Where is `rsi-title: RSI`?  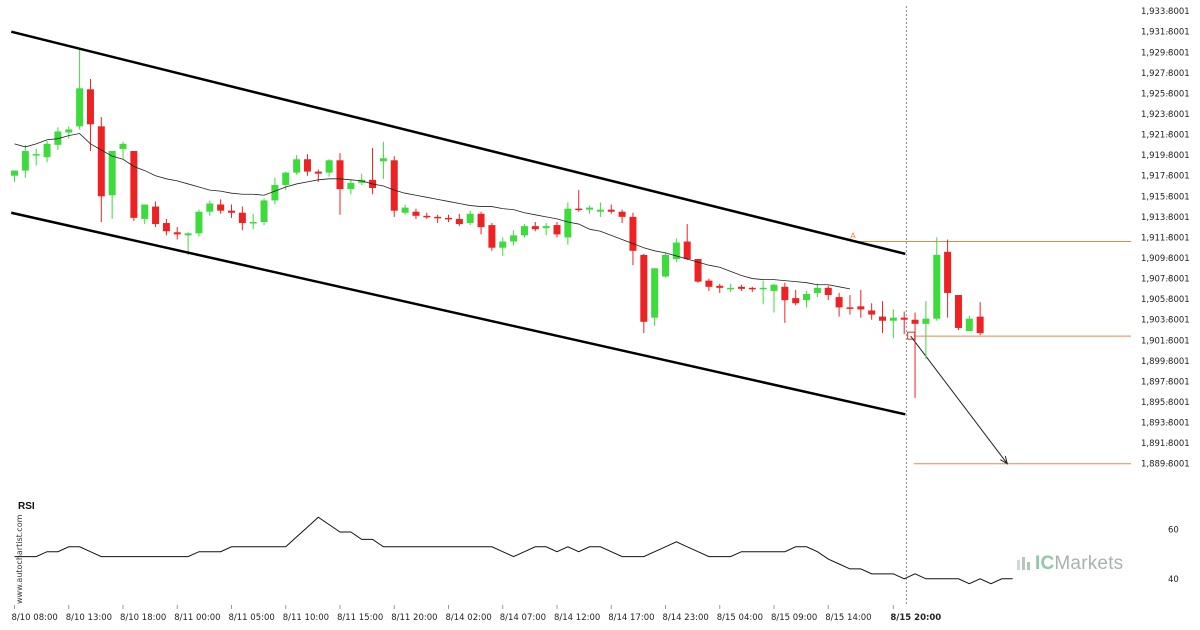 rsi-title: RSI is located at coordinates (26, 506).